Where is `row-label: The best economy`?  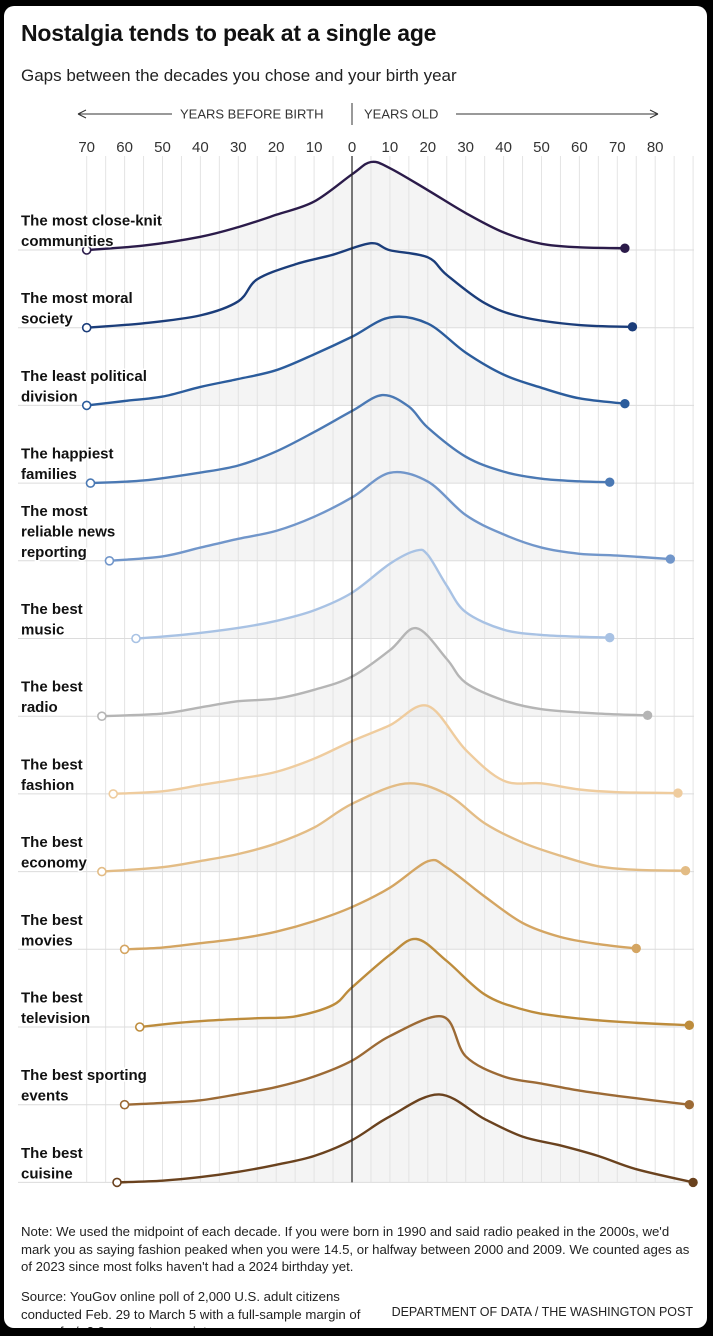
row-label: The best economy is located at coordinates (54, 853).